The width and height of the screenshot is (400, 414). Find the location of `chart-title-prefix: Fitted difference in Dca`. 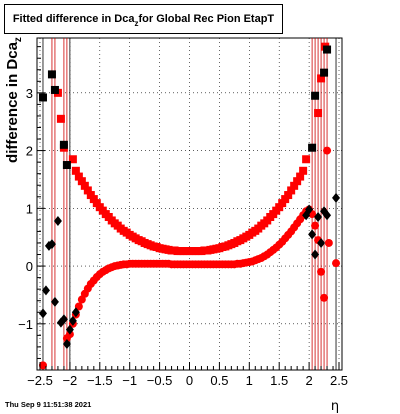

chart-title-prefix: Fitted difference in Dca is located at coordinates (73, 19).